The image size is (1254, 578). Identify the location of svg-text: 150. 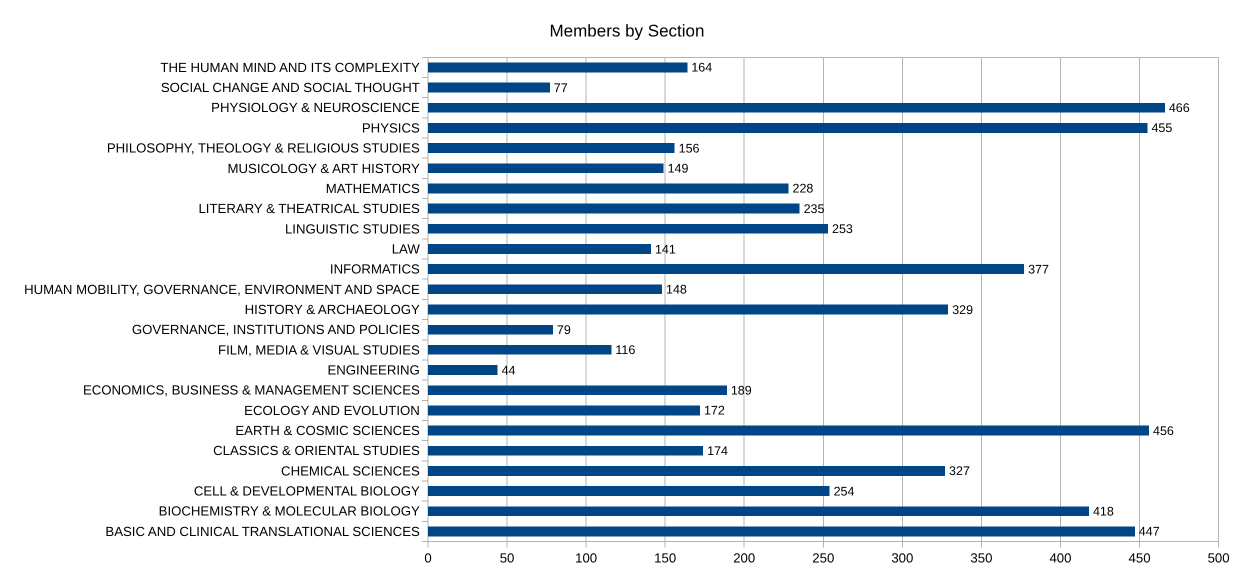
(665, 558).